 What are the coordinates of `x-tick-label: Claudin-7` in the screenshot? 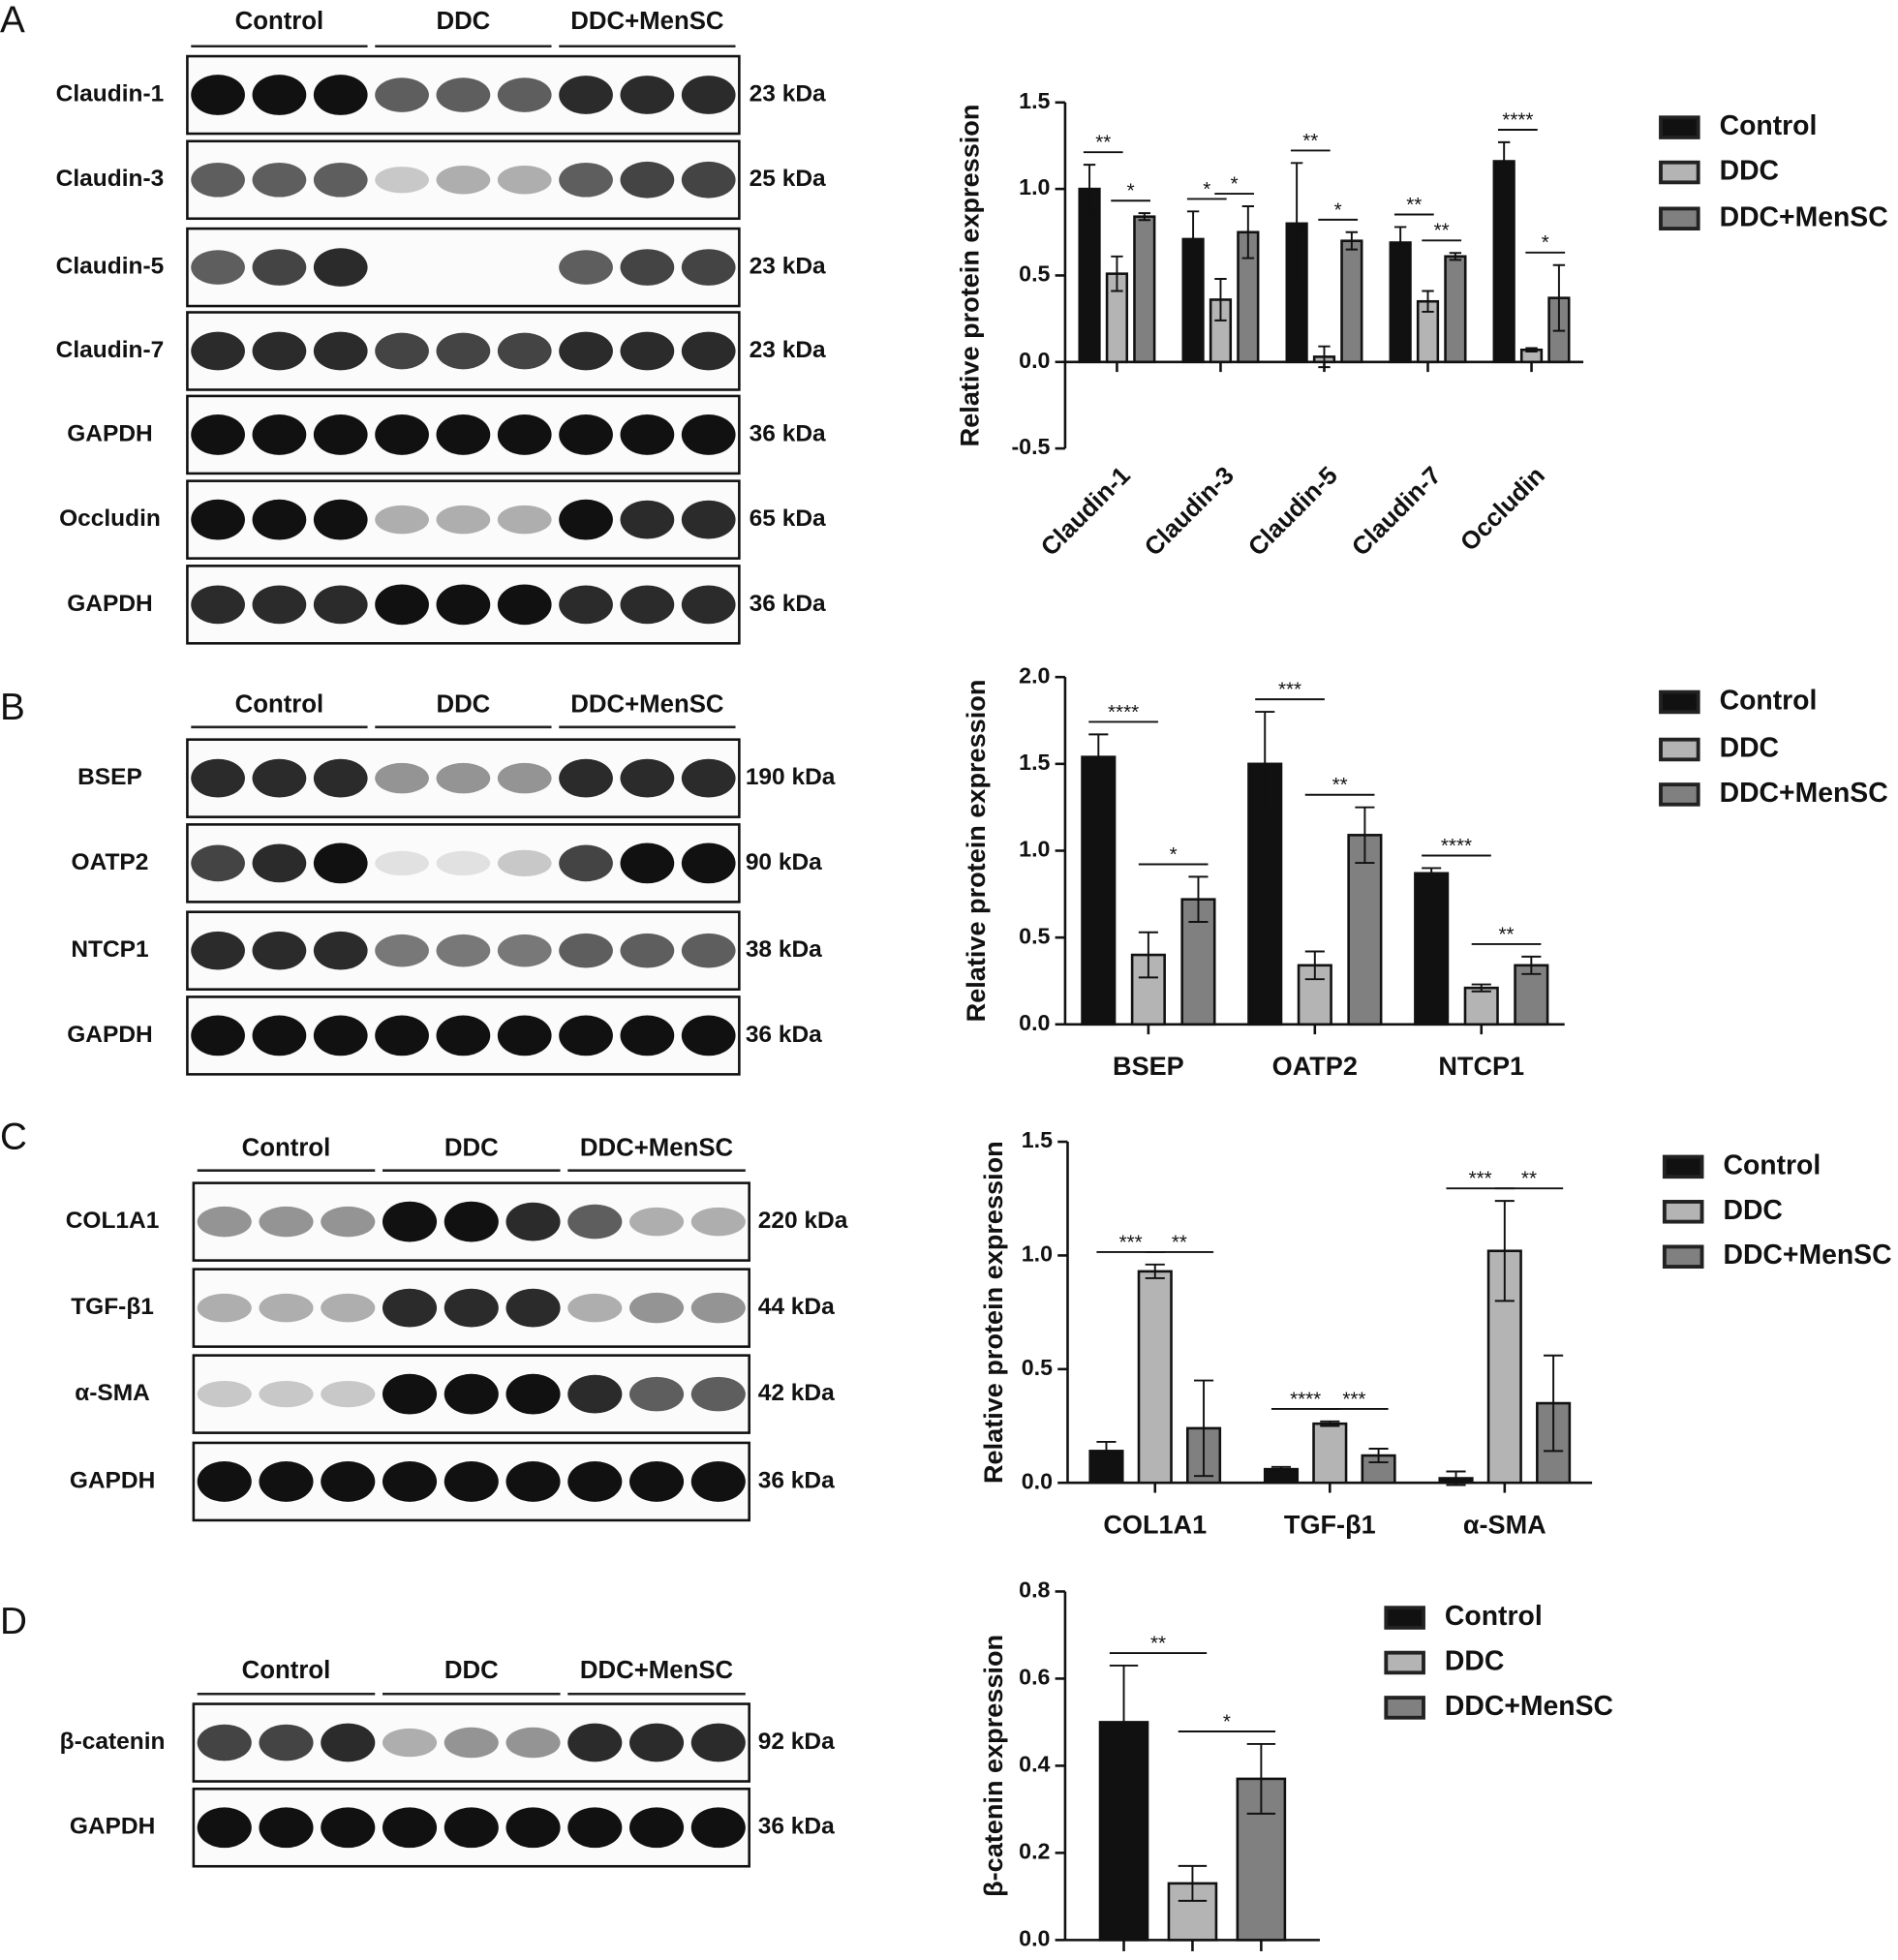 It's located at (1397, 512).